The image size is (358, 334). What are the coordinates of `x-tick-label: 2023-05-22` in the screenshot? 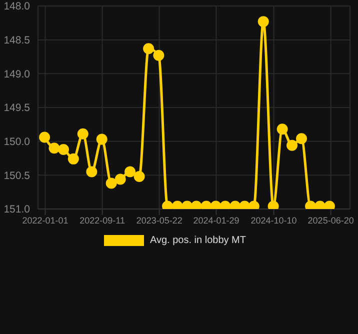 It's located at (159, 220).